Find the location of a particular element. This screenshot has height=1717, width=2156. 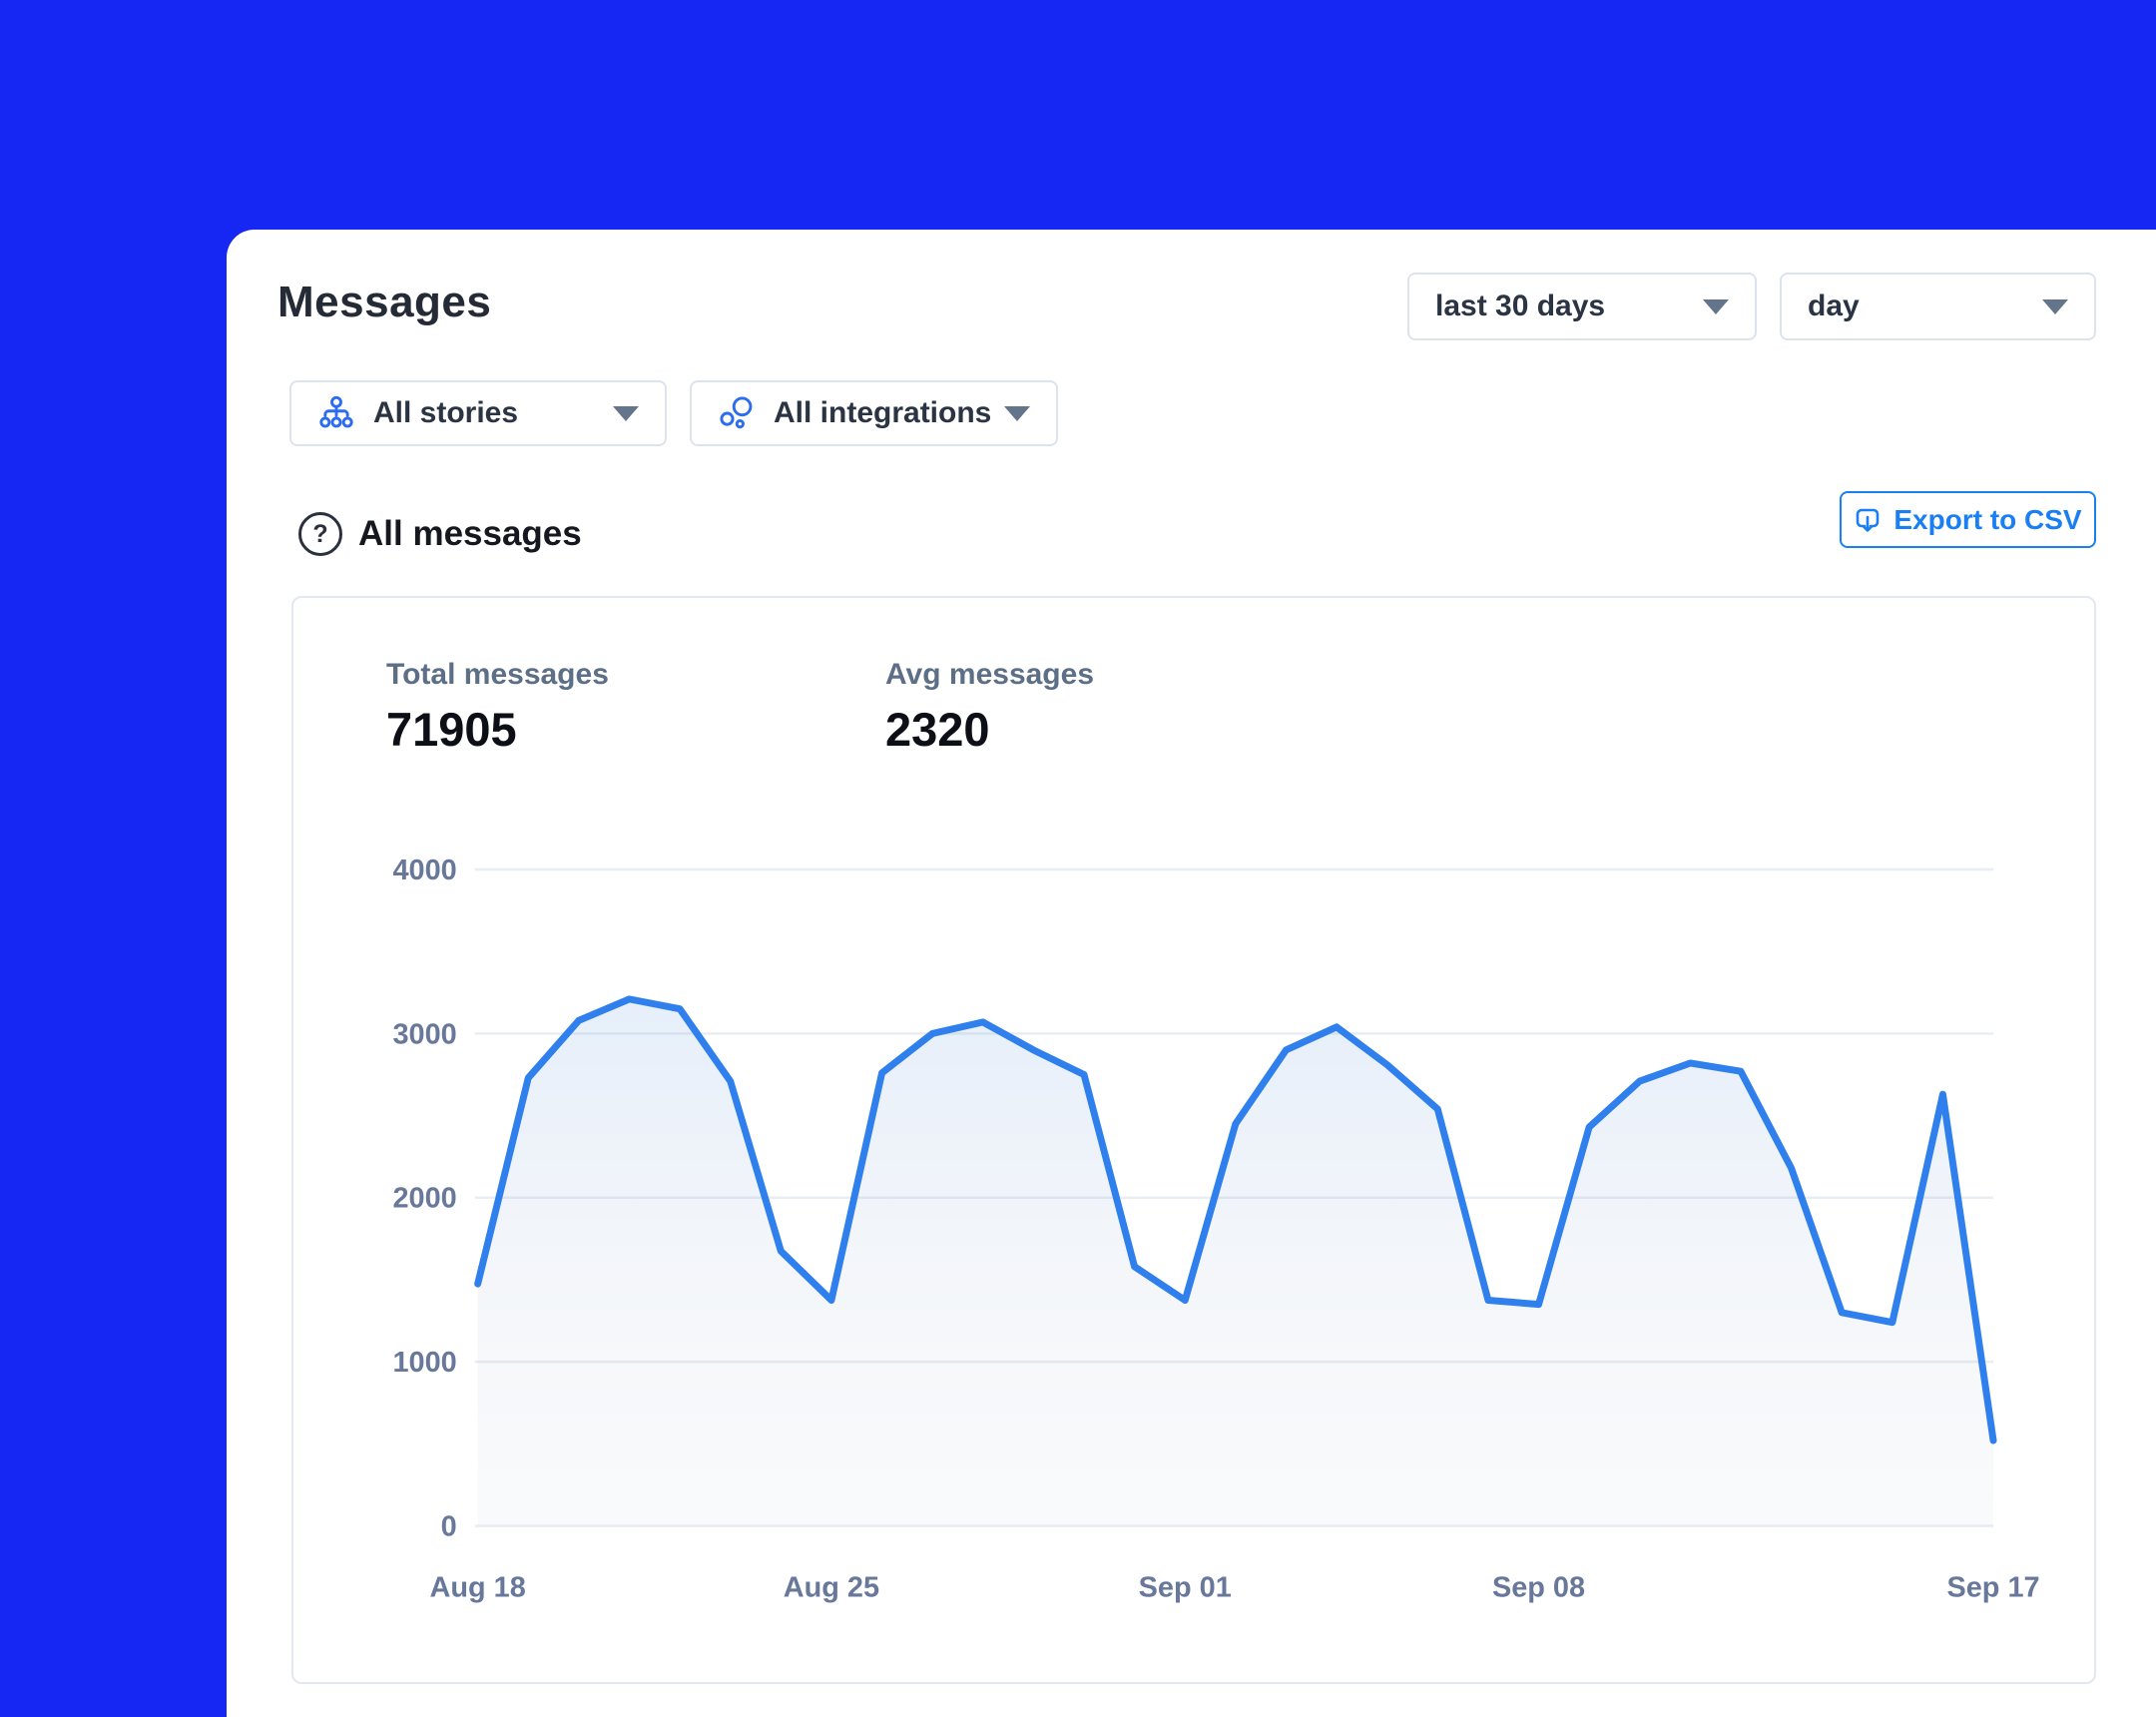

integrations-bubbles-icon is located at coordinates (736, 412).